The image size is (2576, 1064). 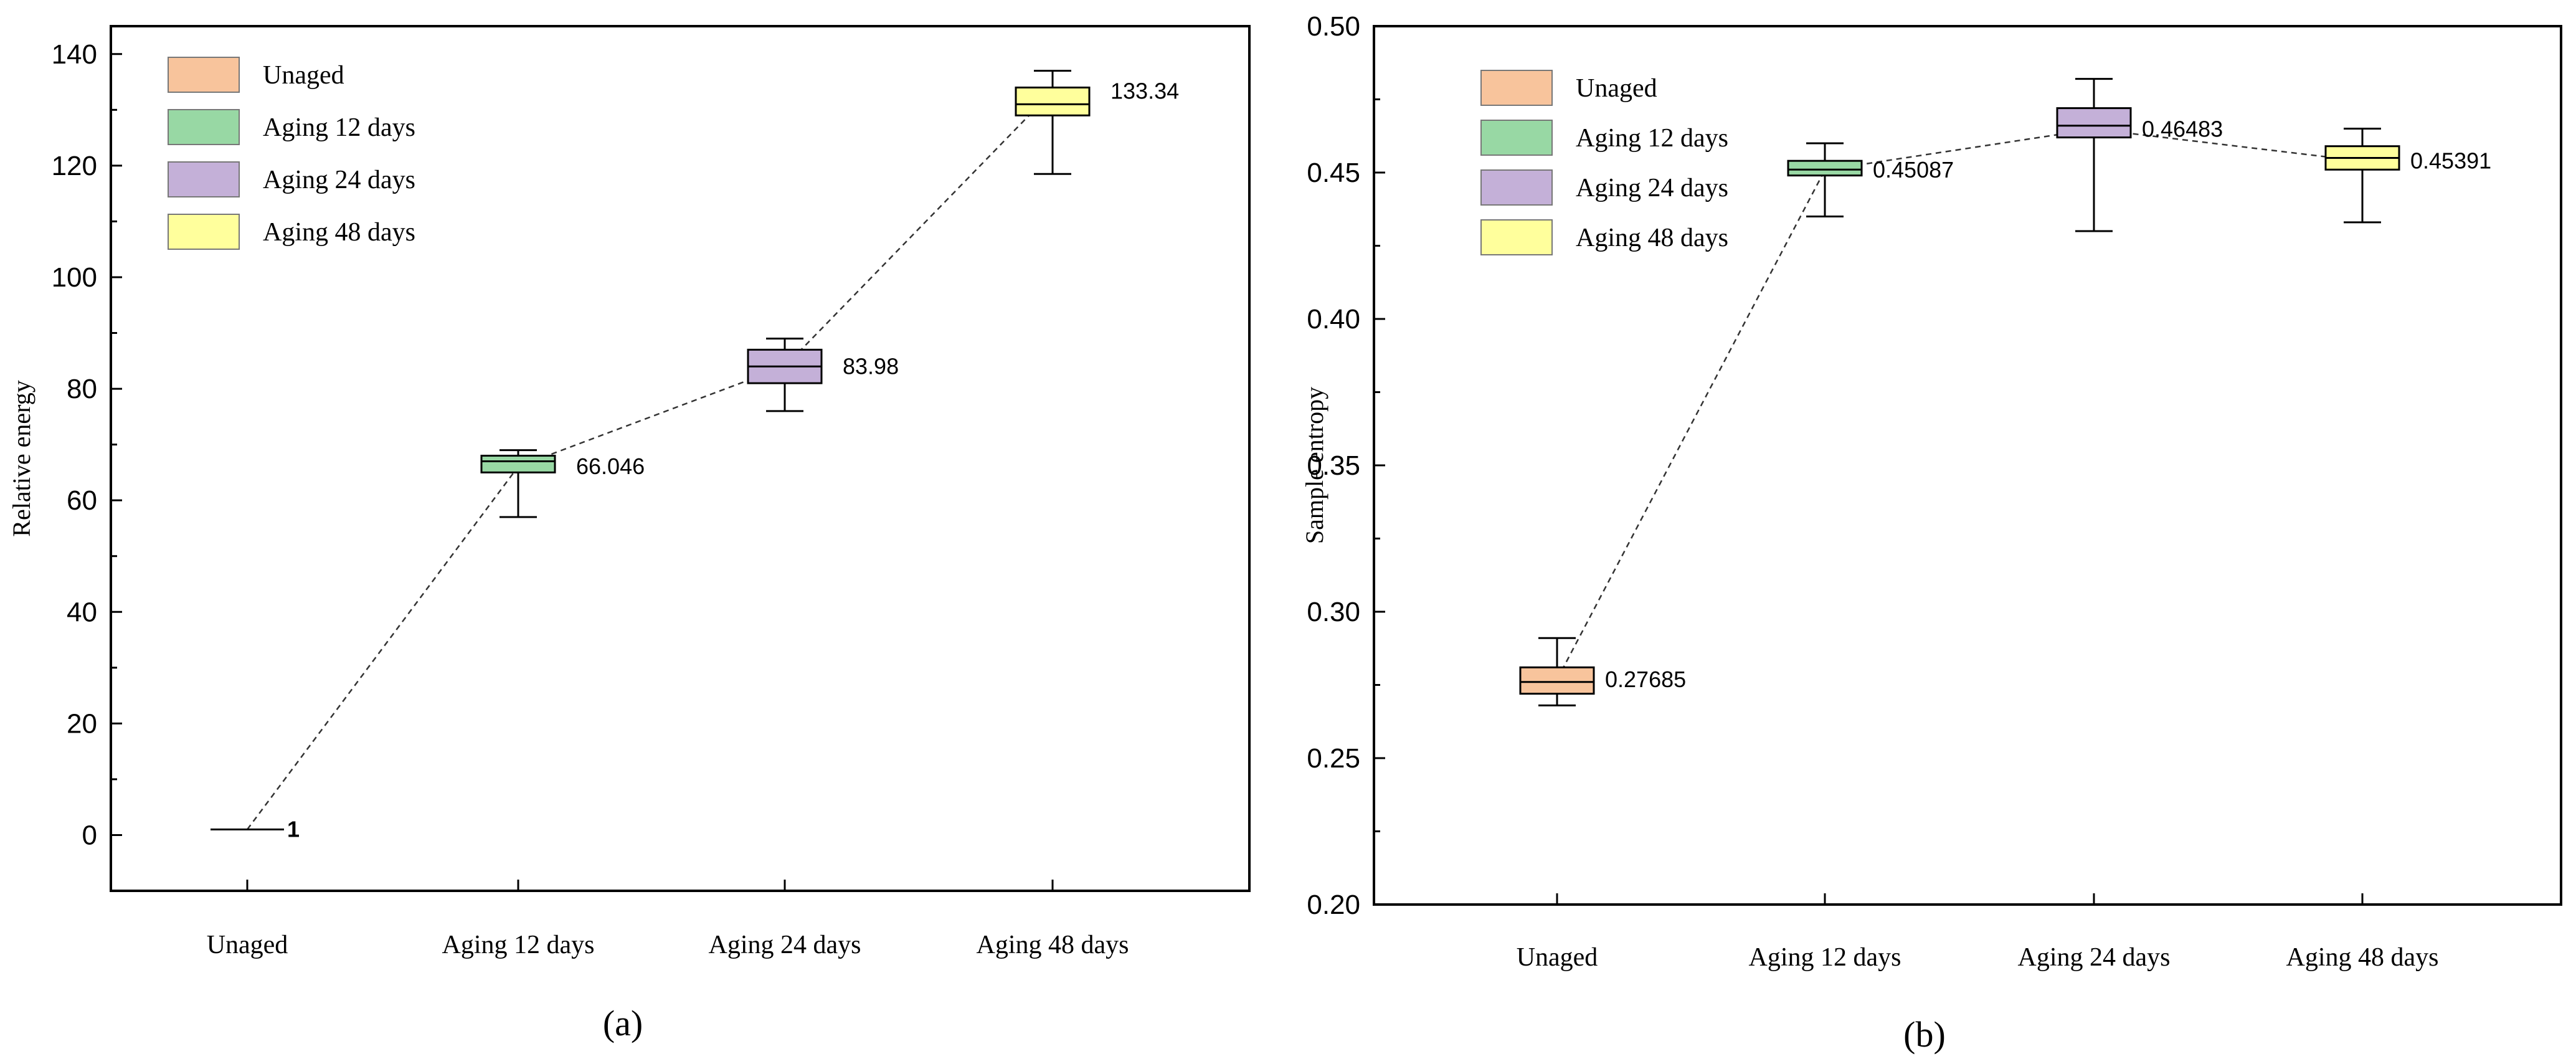 I want to click on panel-label: (b), so click(x=1925, y=1035).